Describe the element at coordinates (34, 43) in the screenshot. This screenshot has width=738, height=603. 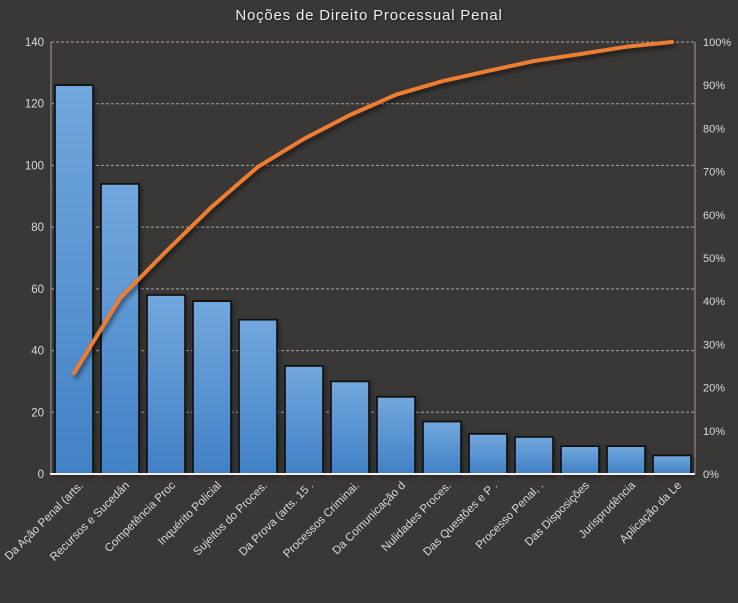
I see `y-axis-label: 140` at that location.